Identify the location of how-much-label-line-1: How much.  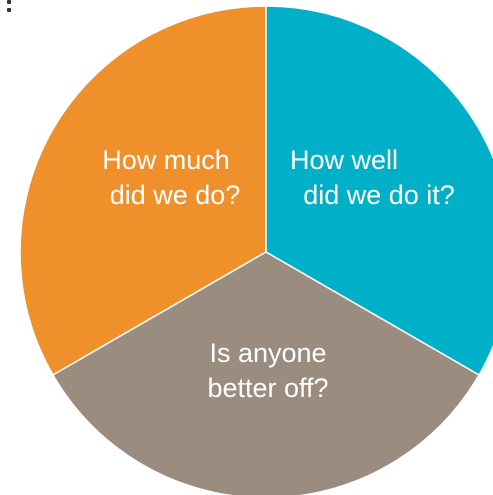
(166, 160).